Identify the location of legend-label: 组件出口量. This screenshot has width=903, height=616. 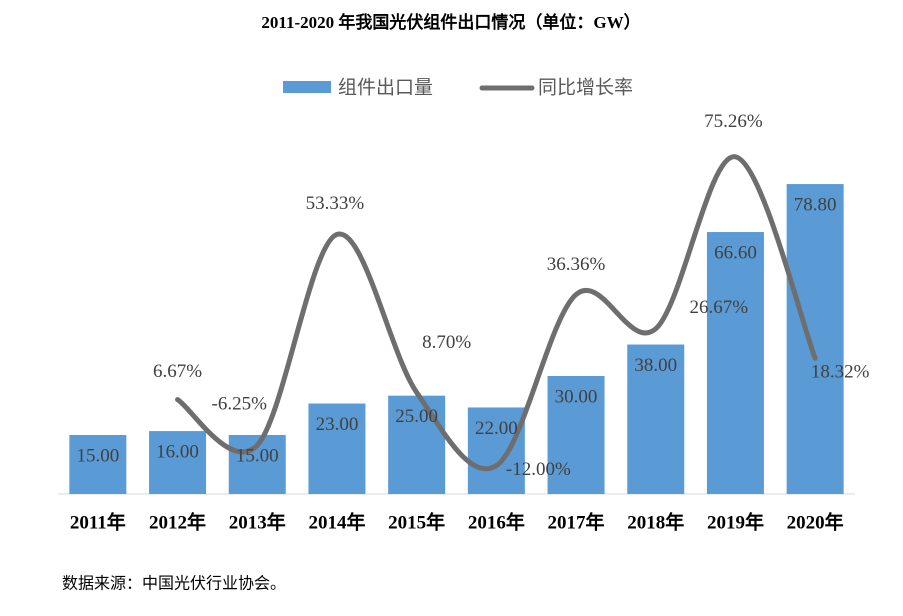
(385, 88).